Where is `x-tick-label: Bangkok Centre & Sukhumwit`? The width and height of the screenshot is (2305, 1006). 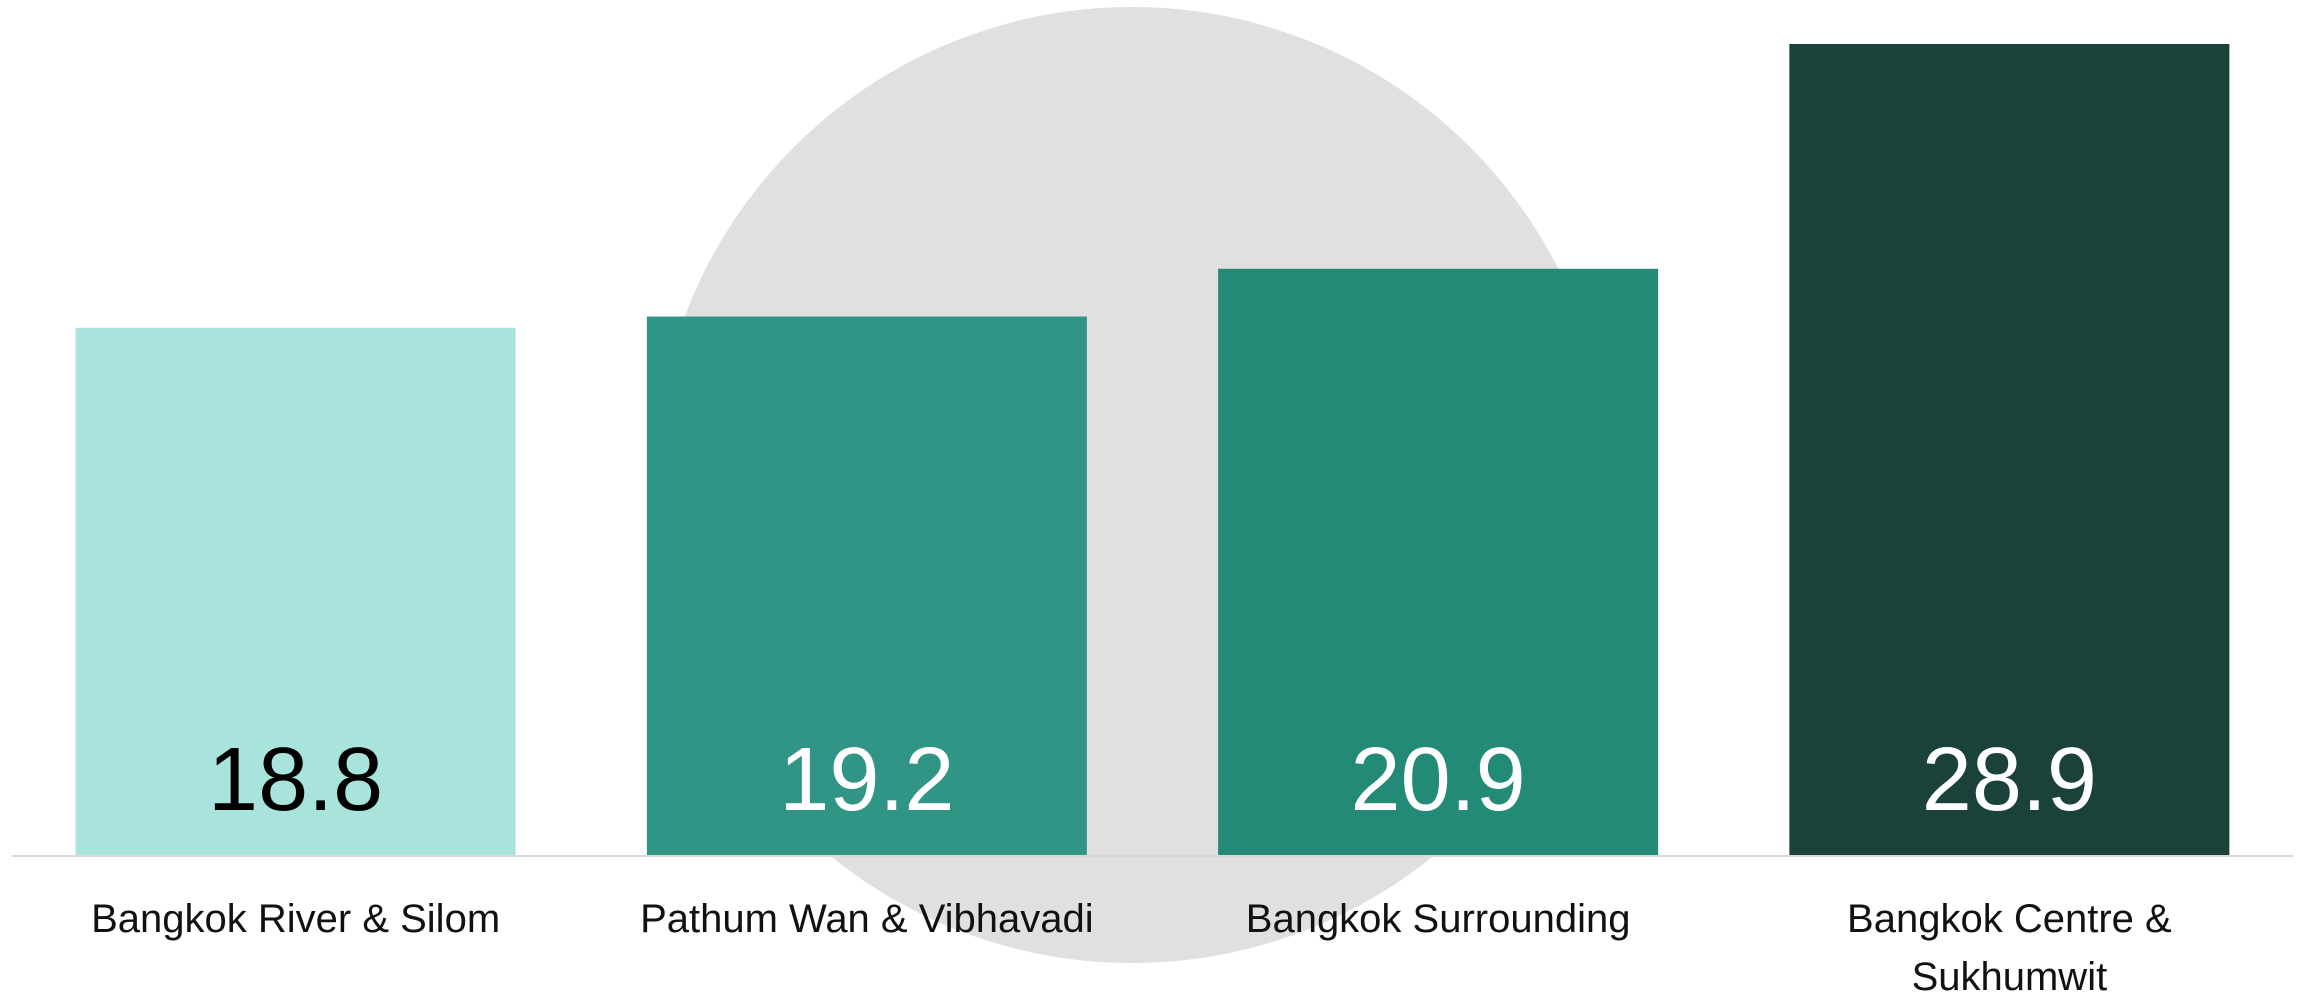 x-tick-label: Bangkok Centre & Sukhumwit is located at coordinates (2009, 948).